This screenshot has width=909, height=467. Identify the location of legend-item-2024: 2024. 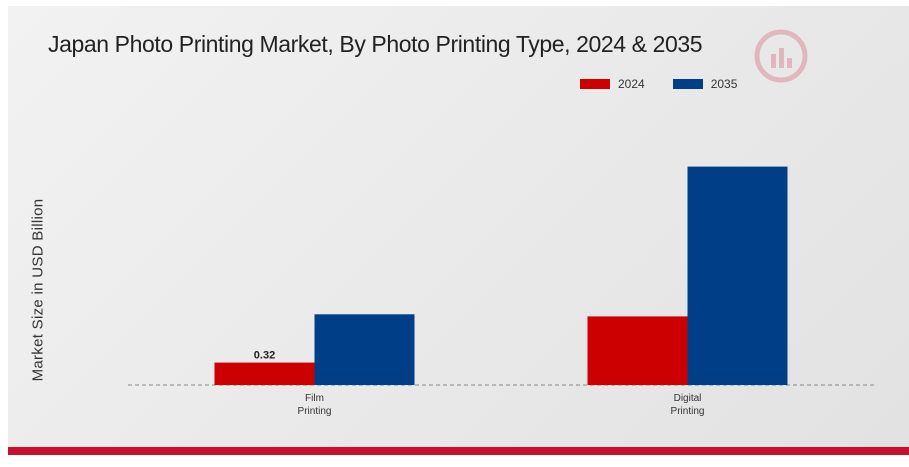
(612, 84).